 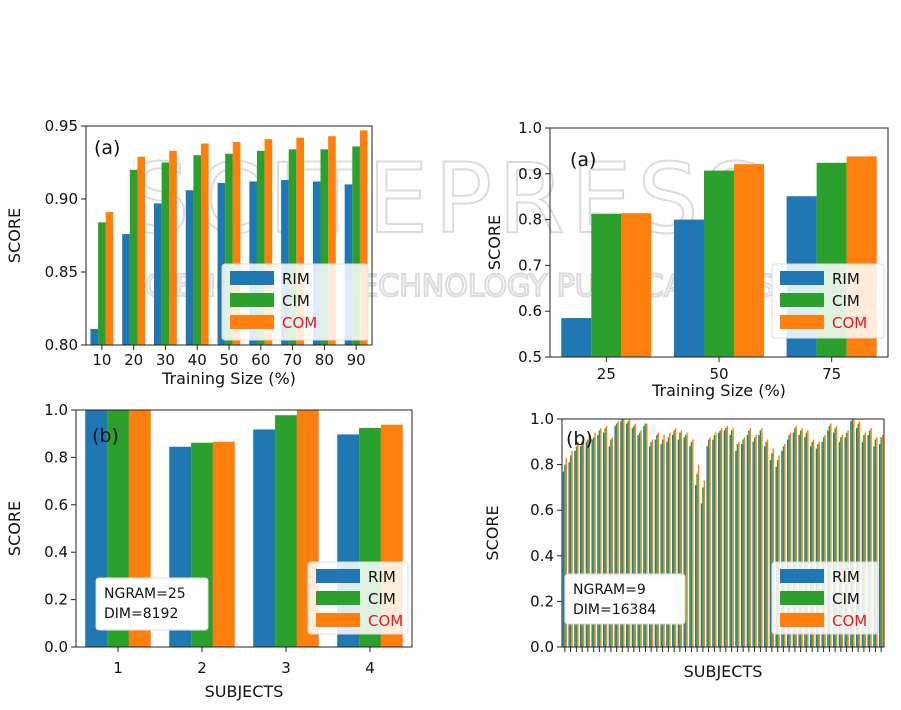 I want to click on x-tick-label: 50, so click(x=228, y=360).